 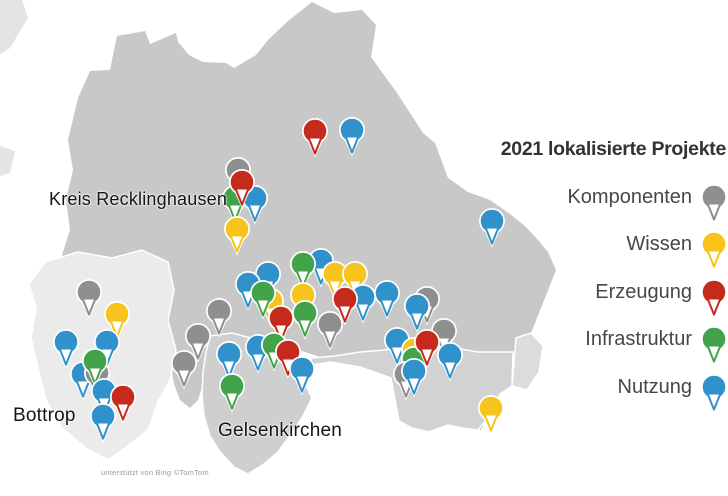 I want to click on legend-title: 2021 lokalisierte Projekte, so click(x=613, y=149).